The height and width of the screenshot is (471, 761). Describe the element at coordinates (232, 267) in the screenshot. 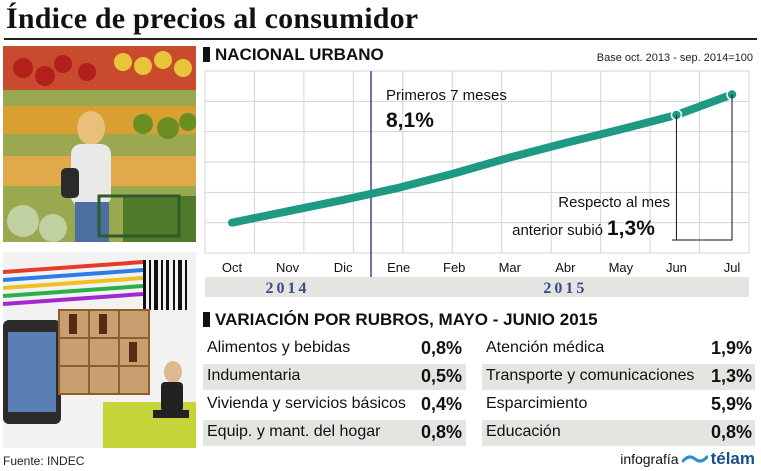

I see `x-tick-label: Oct` at that location.